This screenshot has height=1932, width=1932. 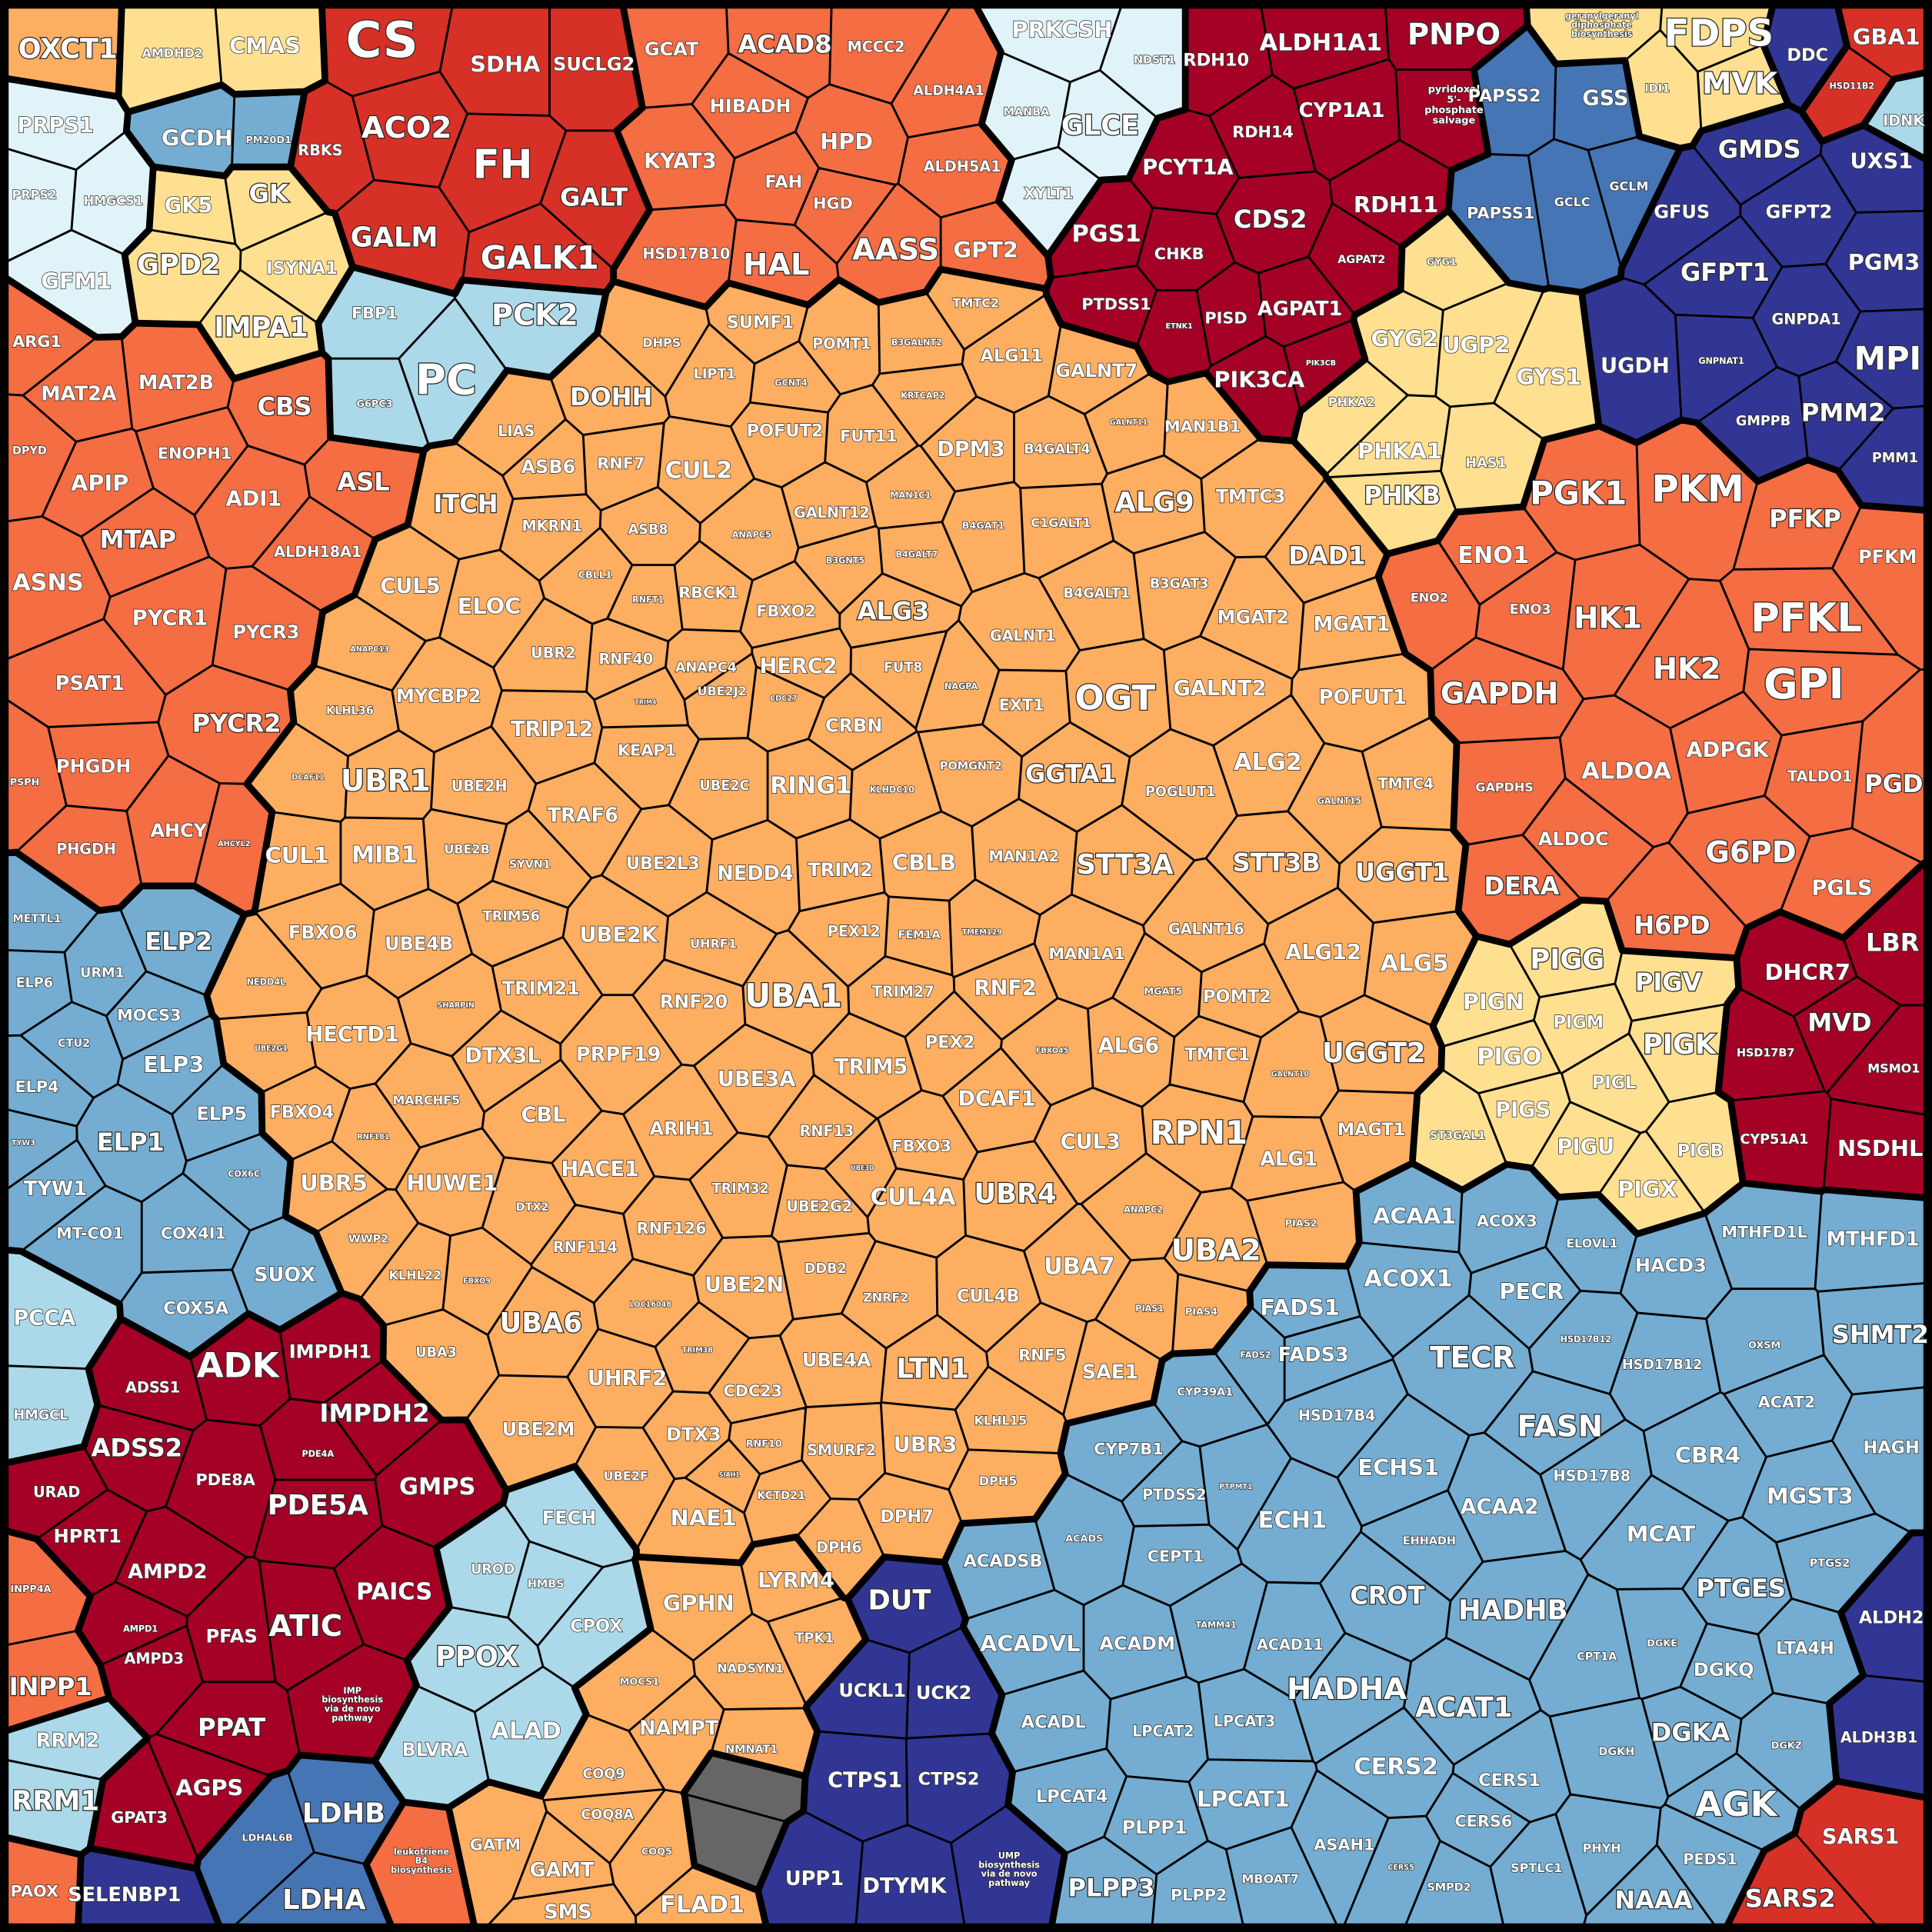 What do you see at coordinates (1351, 402) in the screenshot?
I see `cell-label: PHKA2` at bounding box center [1351, 402].